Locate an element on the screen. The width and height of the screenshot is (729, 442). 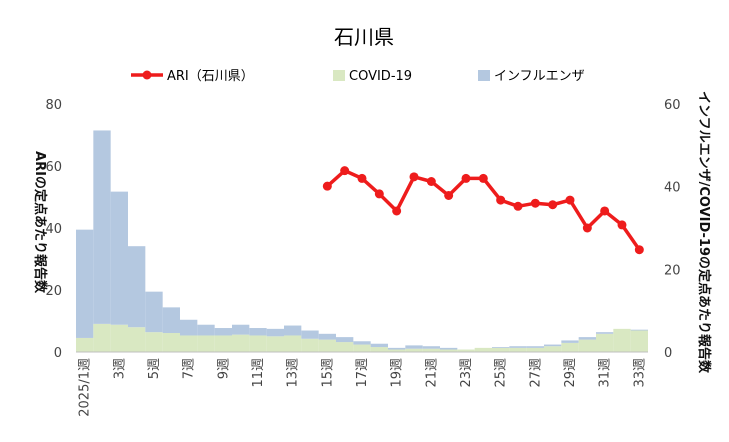
x-tick-label: 25週 is located at coordinates (501, 373).